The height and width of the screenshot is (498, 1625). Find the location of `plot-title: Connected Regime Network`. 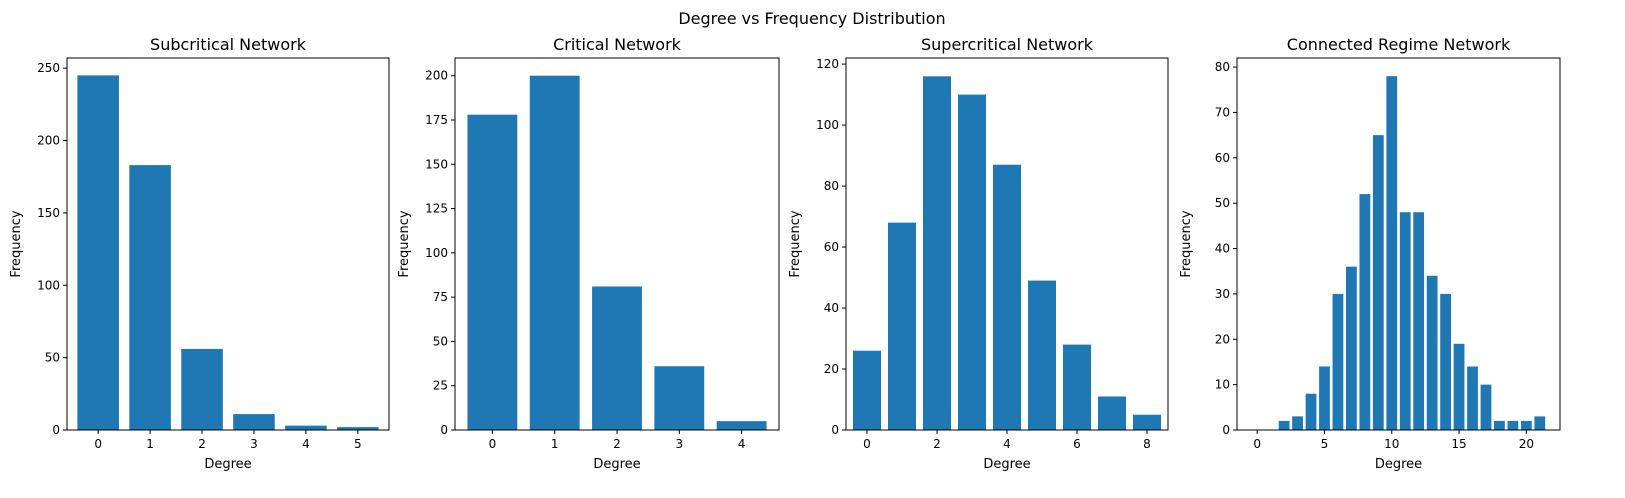

plot-title: Connected Regime Network is located at coordinates (1399, 44).